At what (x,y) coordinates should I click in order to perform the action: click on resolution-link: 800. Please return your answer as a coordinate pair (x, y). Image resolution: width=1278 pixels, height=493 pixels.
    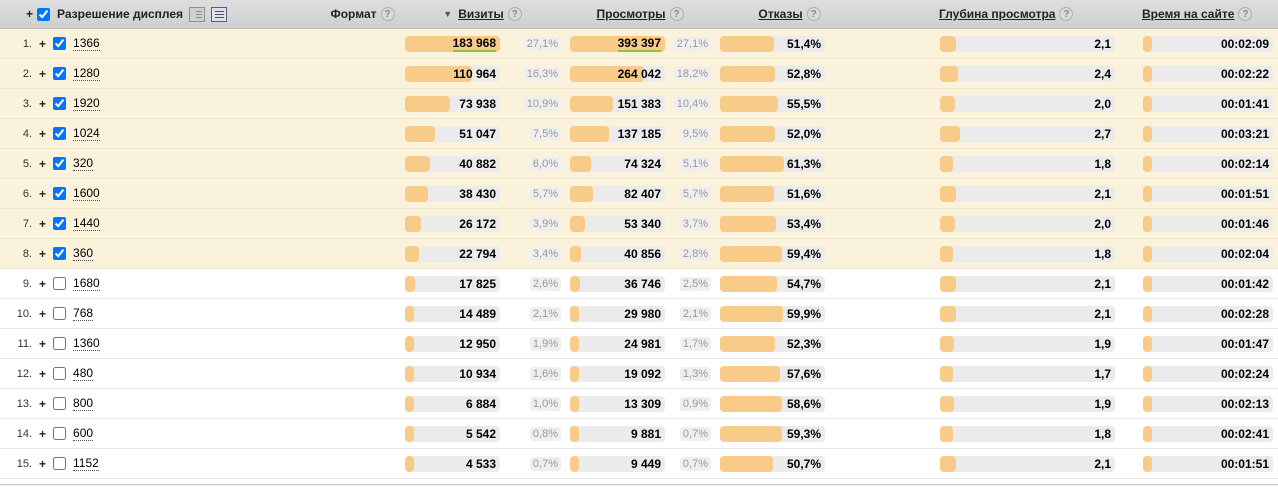
    Looking at the image, I should click on (83, 403).